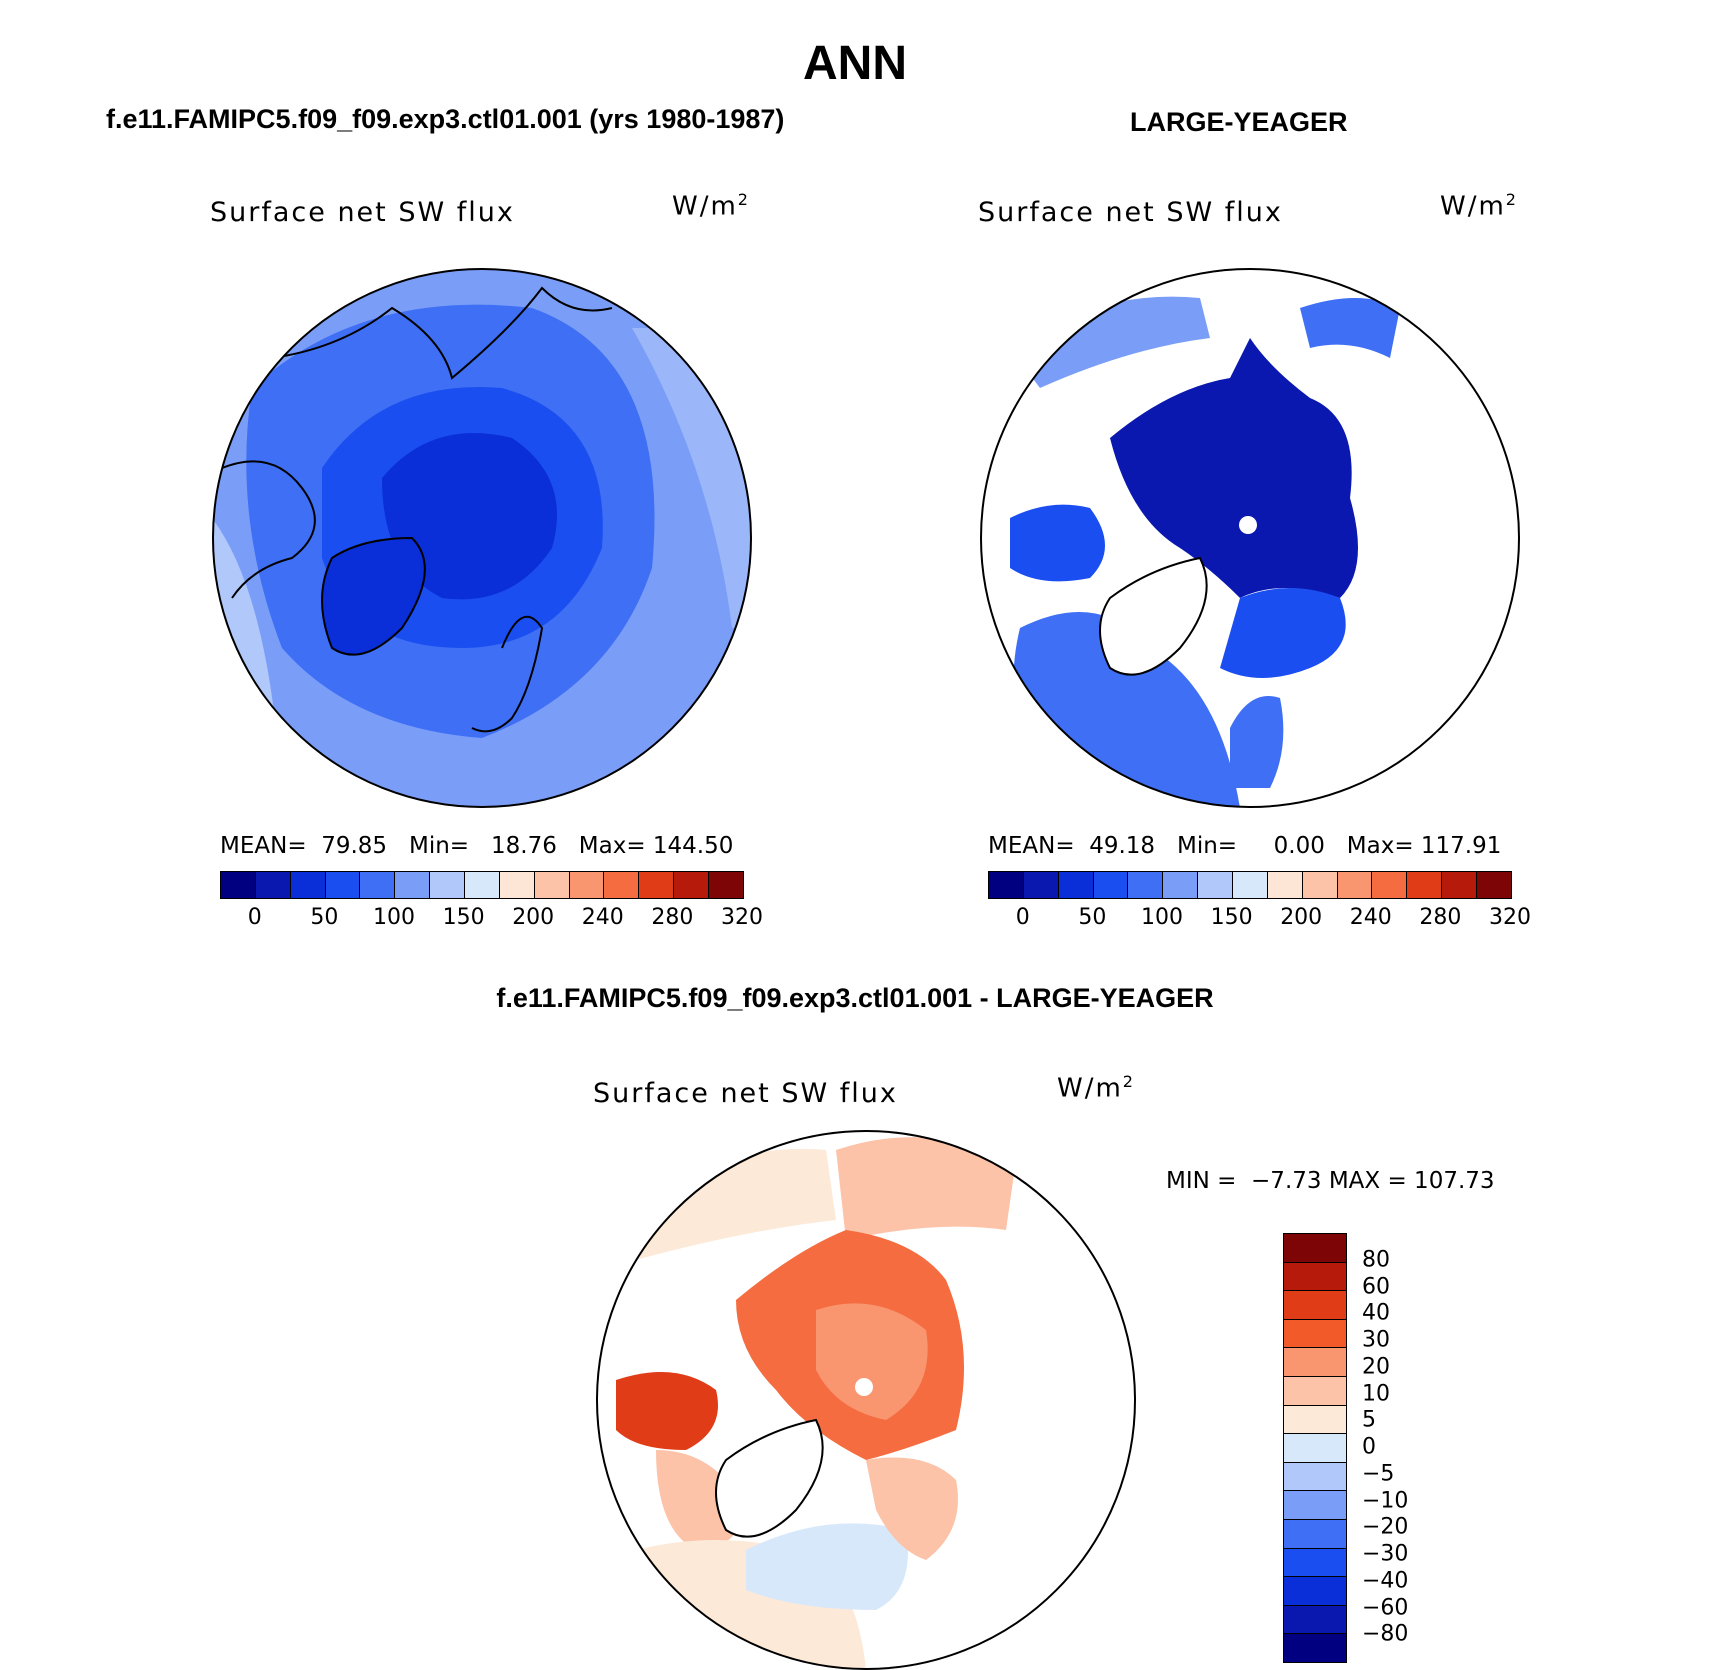  I want to click on colorbar-tick-label: −80, so click(1385, 1634).